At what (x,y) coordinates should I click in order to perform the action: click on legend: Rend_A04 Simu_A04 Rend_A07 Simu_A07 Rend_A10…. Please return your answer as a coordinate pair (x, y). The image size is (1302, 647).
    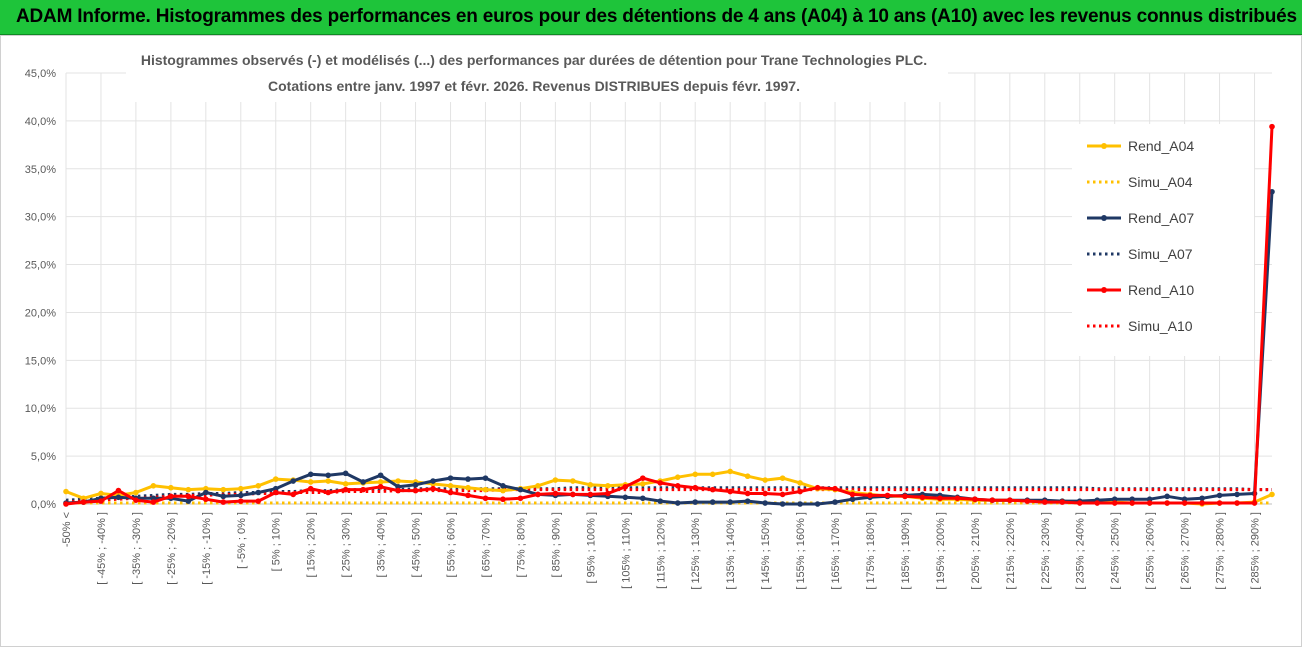
    Looking at the image, I should click on (1163, 240).